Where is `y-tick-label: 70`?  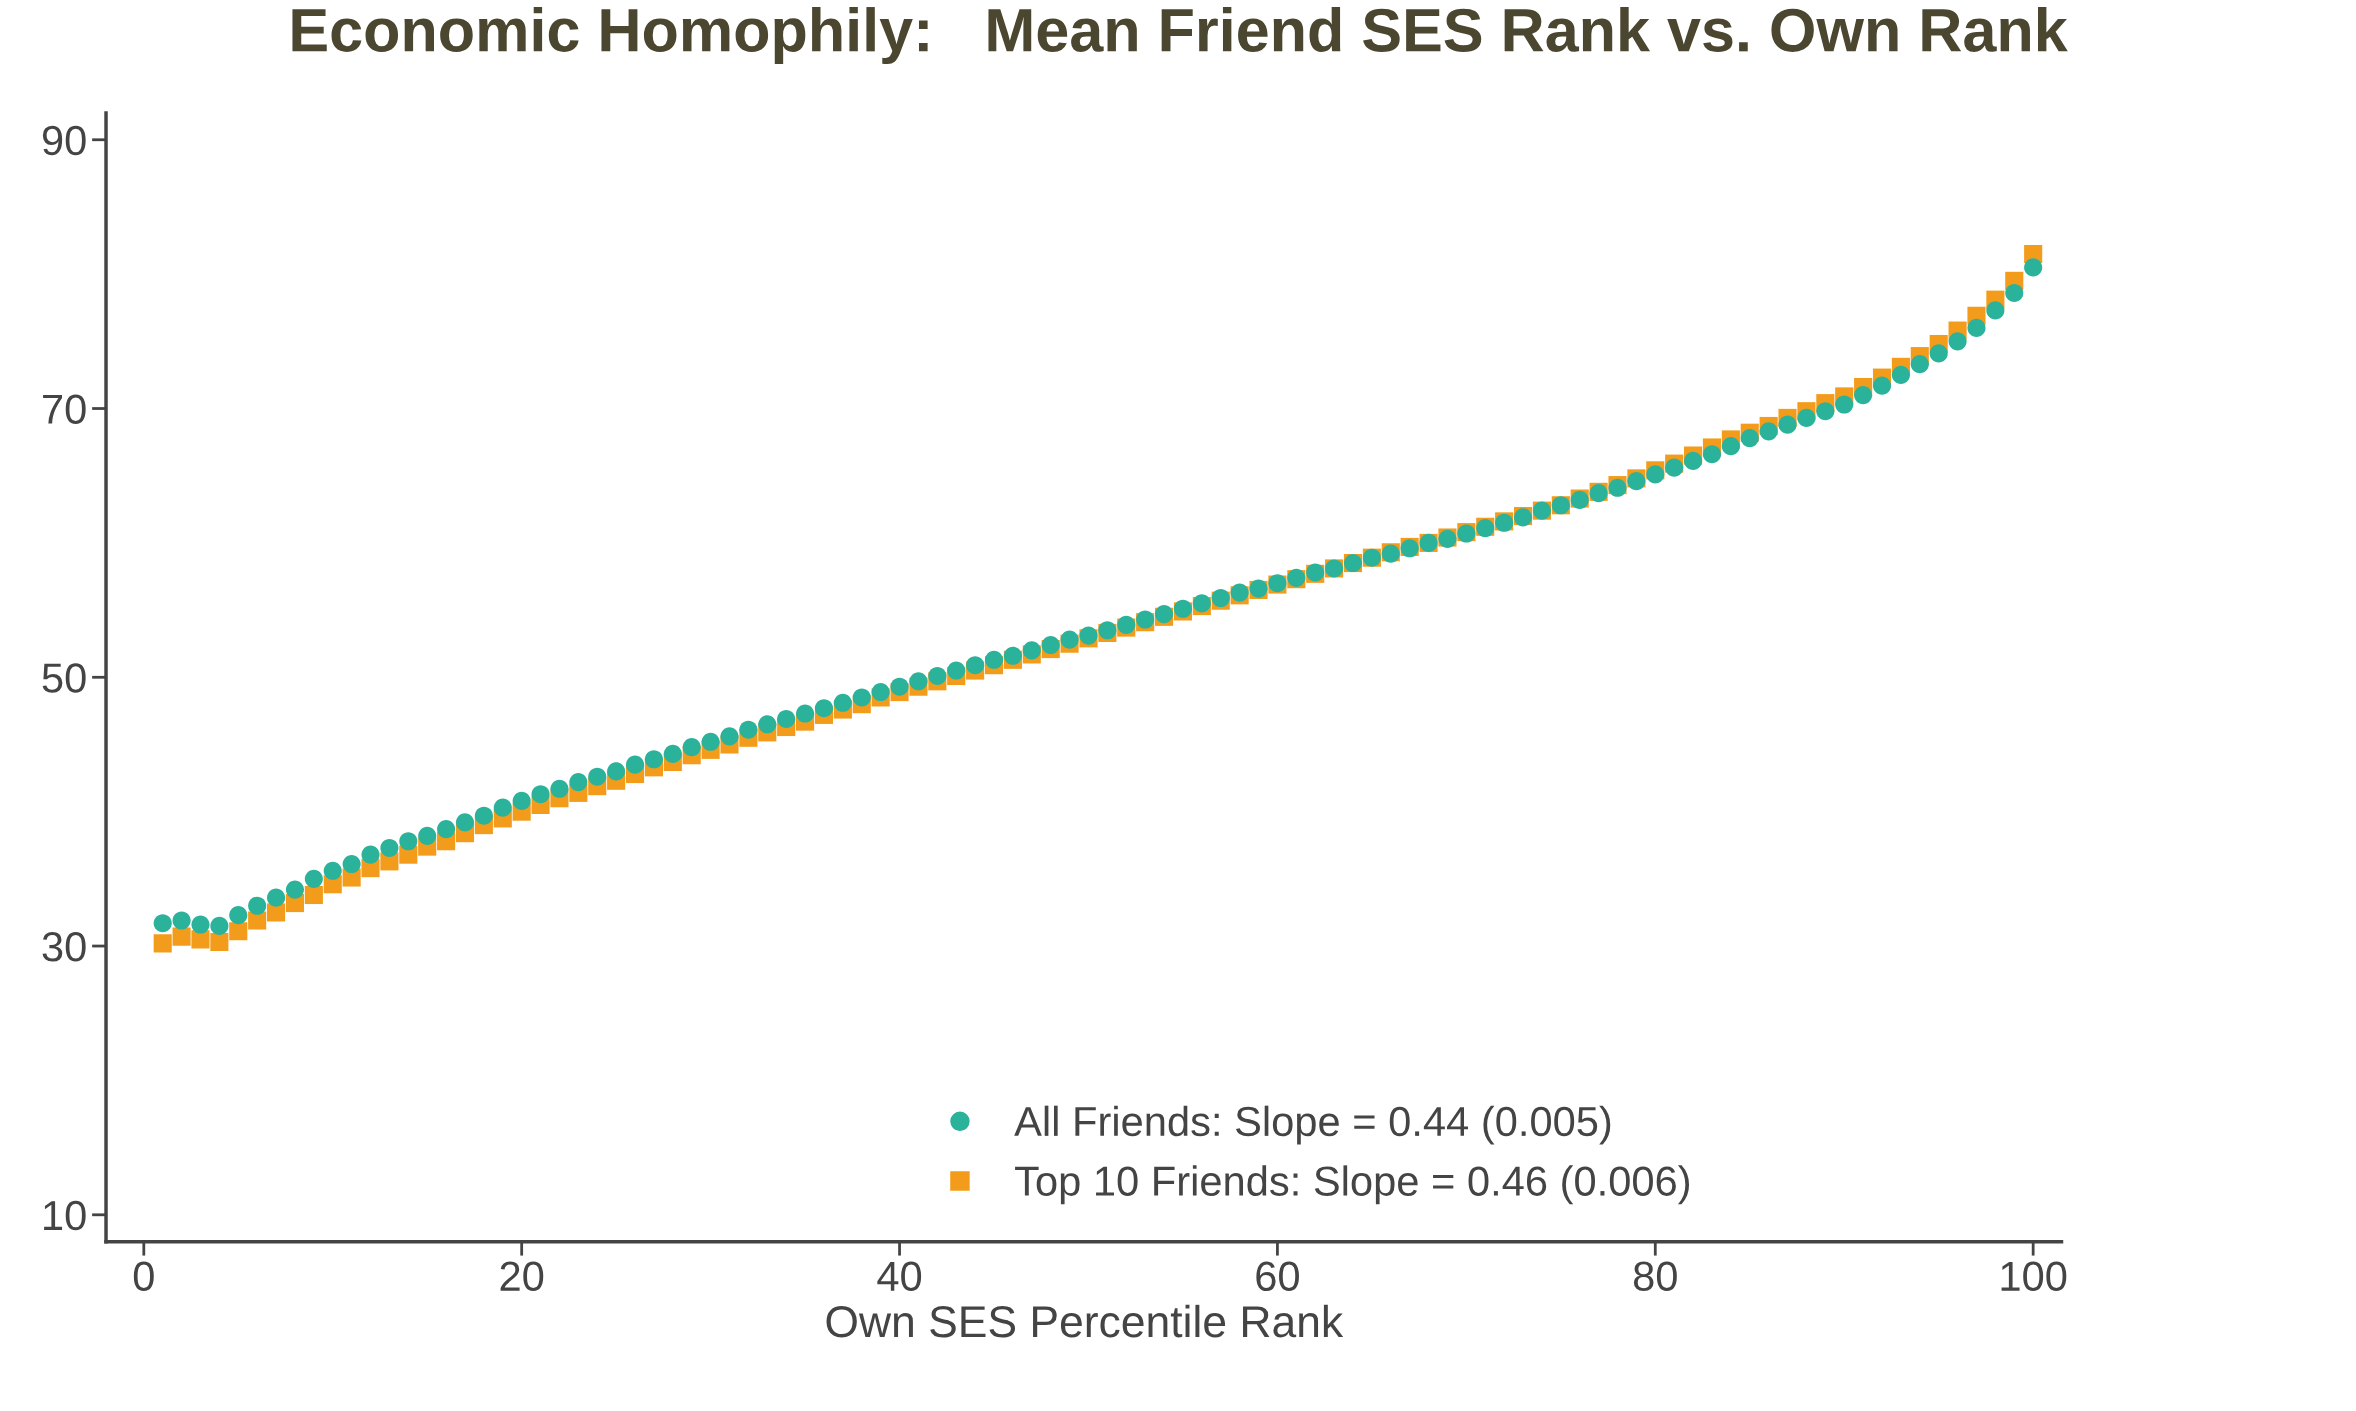 y-tick-label: 70 is located at coordinates (64, 409).